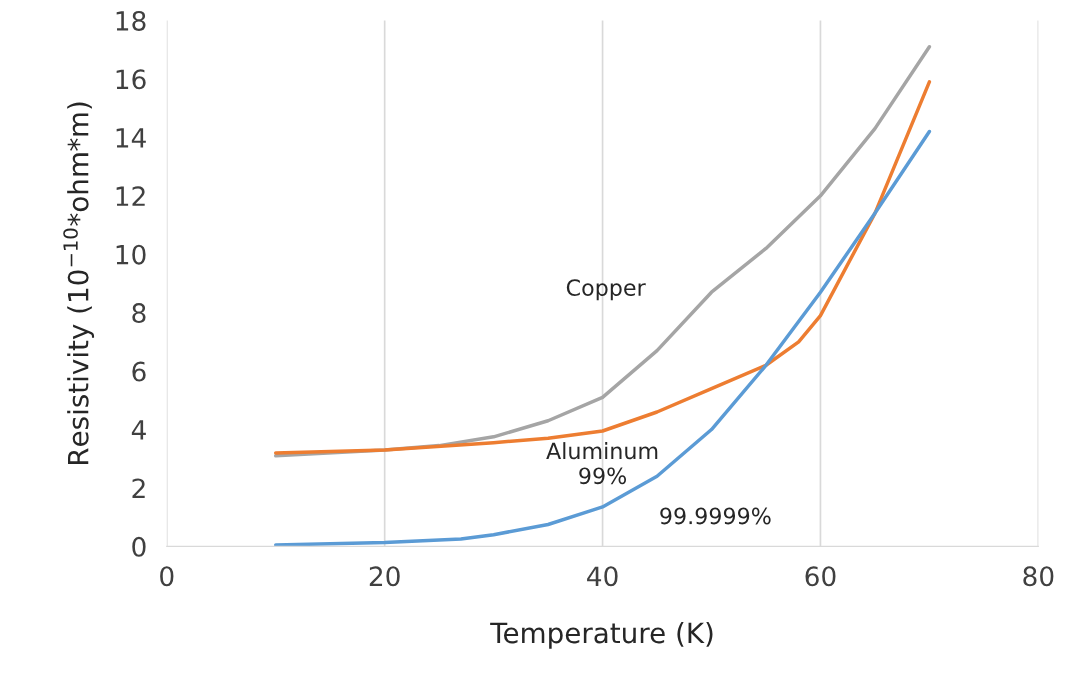 This screenshot has width=1076, height=683. I want to click on series-label: Aluminum 99%, so click(602, 463).